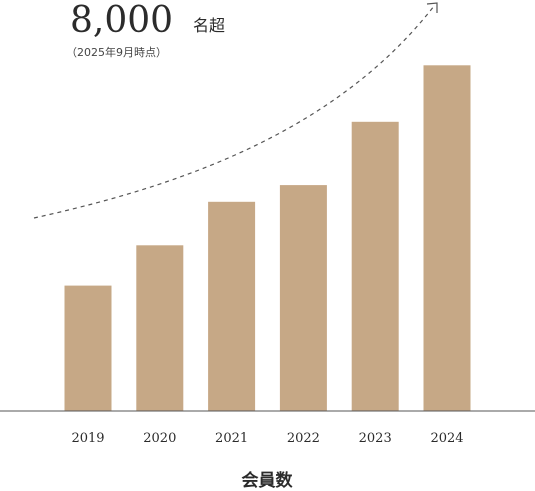  I want to click on x-tick-label-2021: 2021, so click(231, 438).